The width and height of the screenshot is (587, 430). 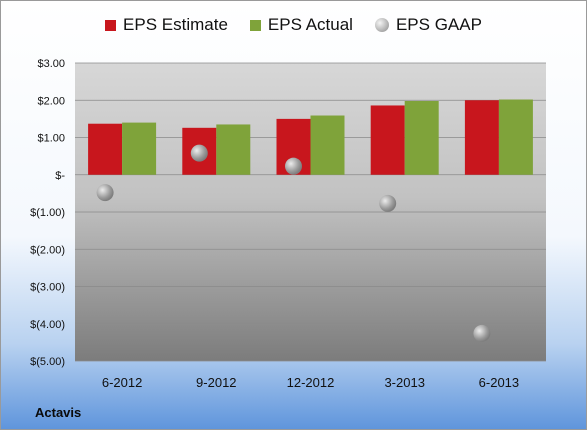 I want to click on bars, so click(x=310, y=137).